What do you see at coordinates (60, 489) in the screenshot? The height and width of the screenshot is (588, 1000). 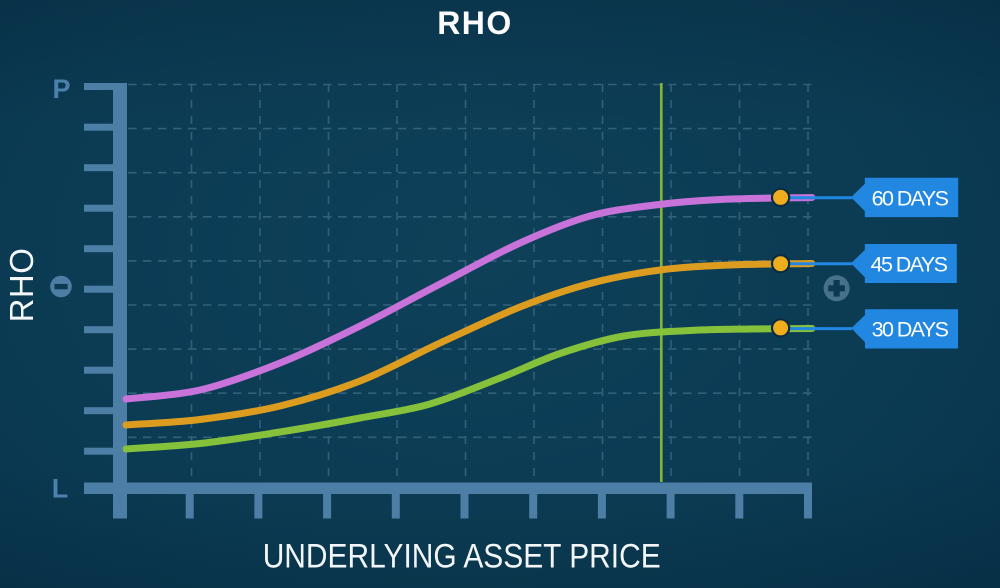 I see `svg-text: L` at bounding box center [60, 489].